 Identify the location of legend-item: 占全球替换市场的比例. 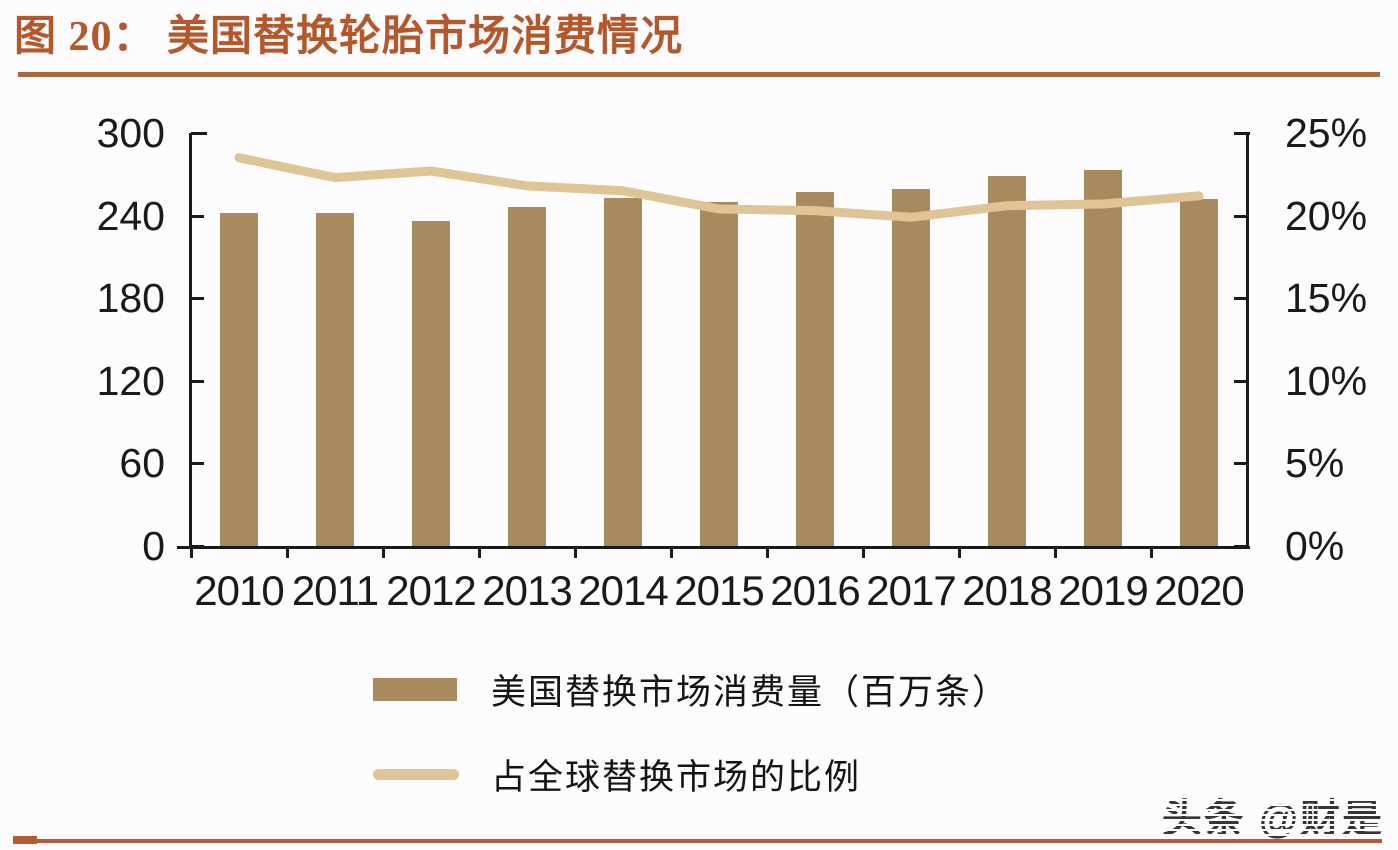
(691, 774).